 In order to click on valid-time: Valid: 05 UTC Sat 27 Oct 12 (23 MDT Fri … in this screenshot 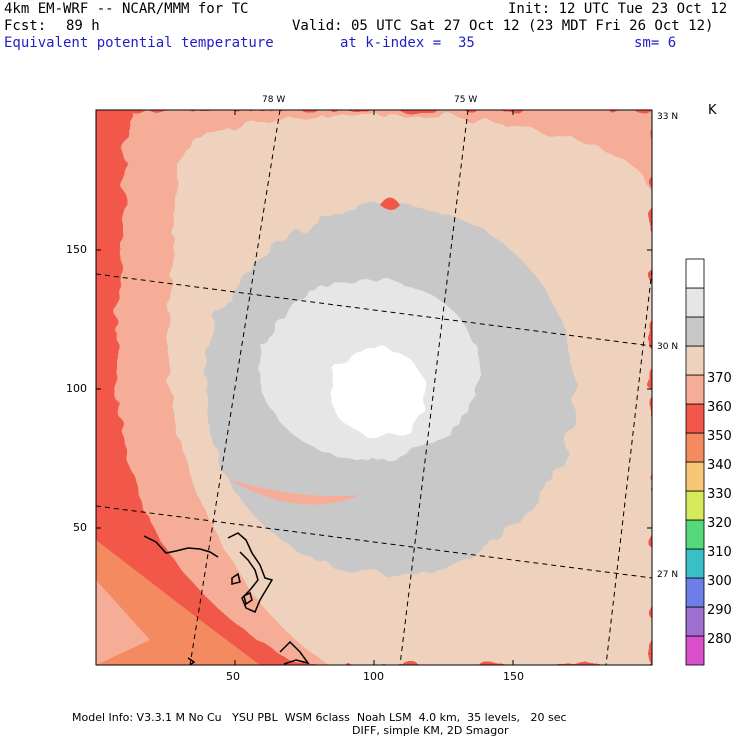, I will do `click(503, 26)`.